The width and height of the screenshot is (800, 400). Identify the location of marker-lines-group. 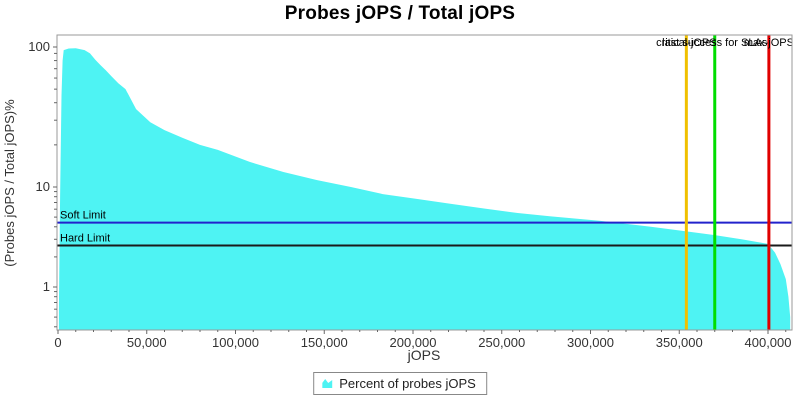
(727, 182).